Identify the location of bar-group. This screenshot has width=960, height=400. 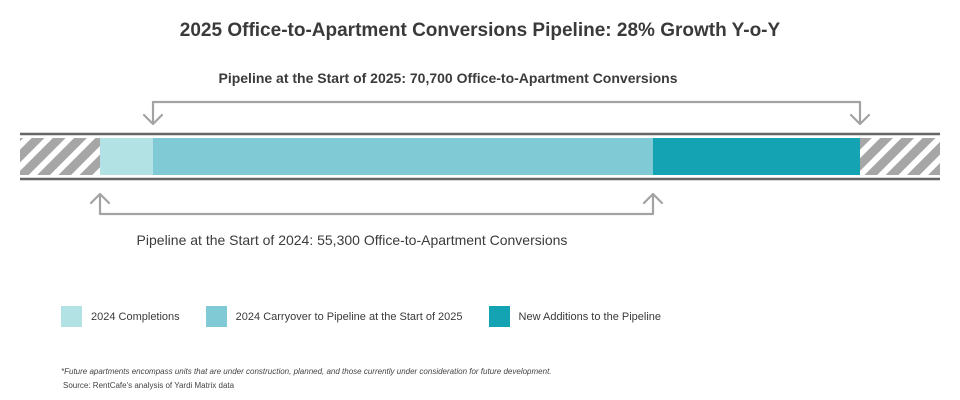
(480, 156).